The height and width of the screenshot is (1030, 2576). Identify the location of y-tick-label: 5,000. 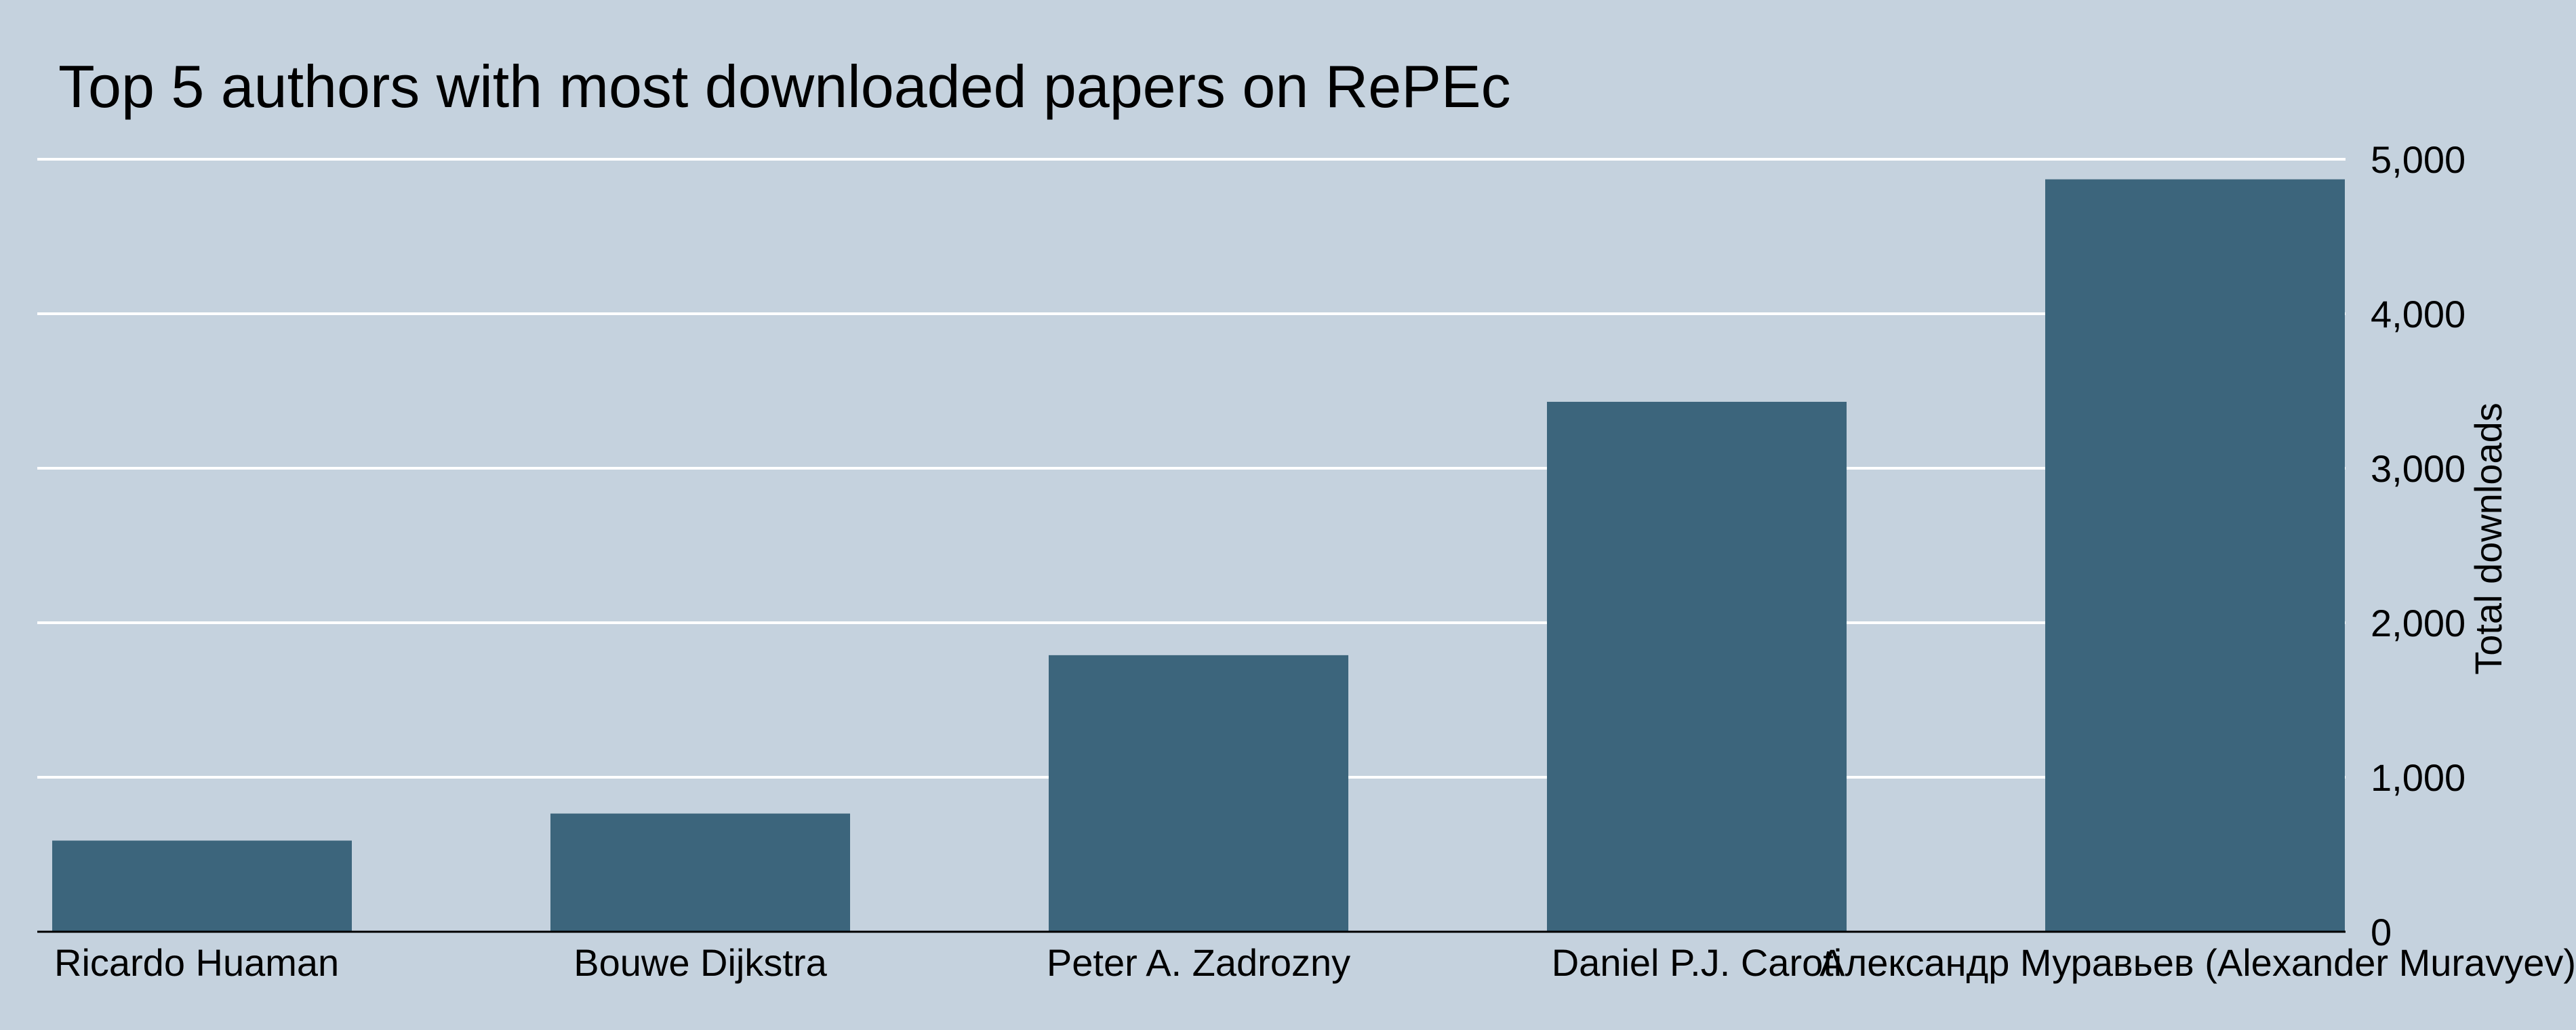
(2418, 159).